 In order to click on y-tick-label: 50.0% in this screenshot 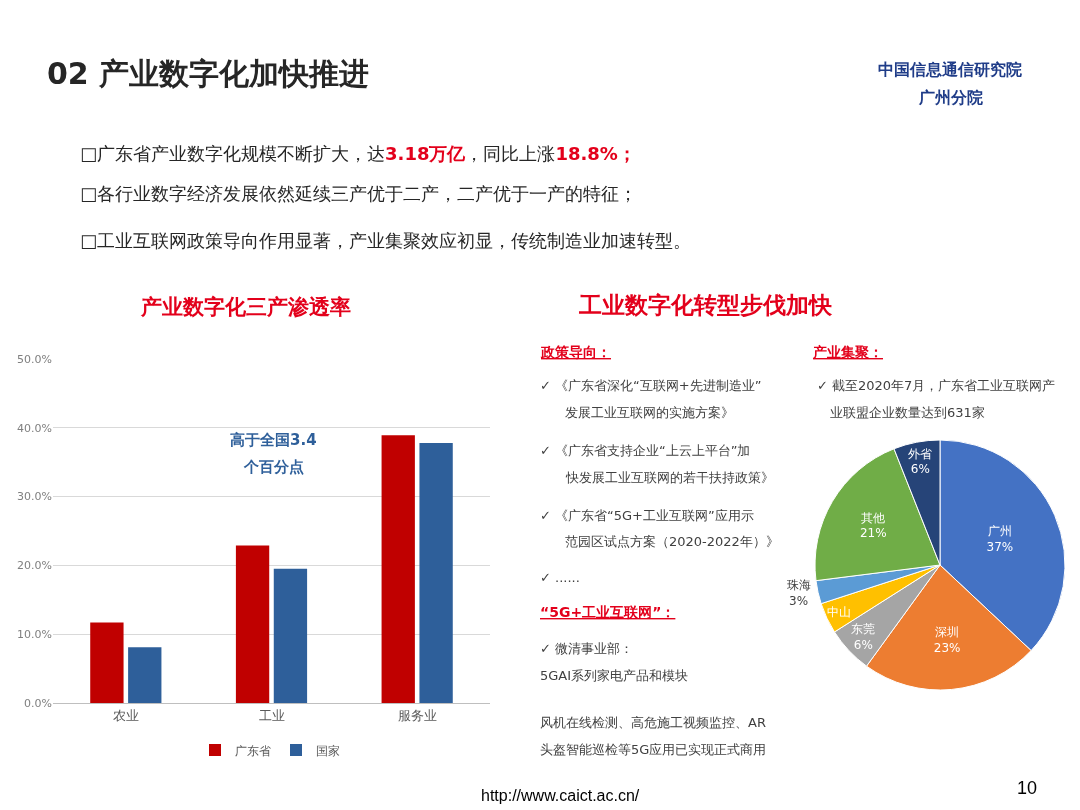, I will do `click(34, 359)`.